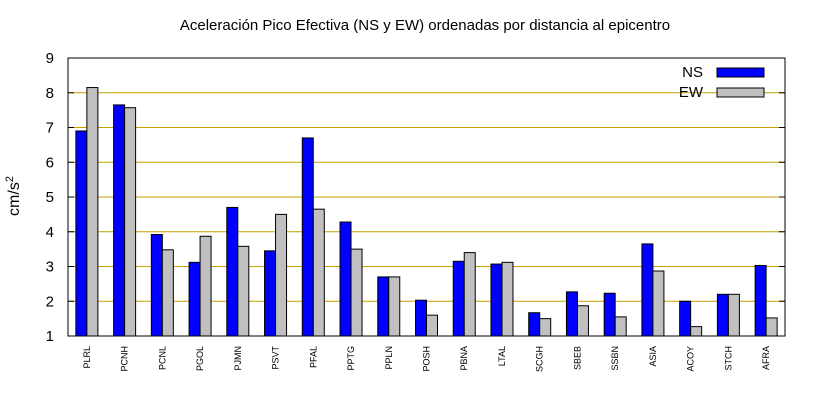 This screenshot has height=400, width=820. I want to click on x-tick-label-pgol: PGOL, so click(200, 358).